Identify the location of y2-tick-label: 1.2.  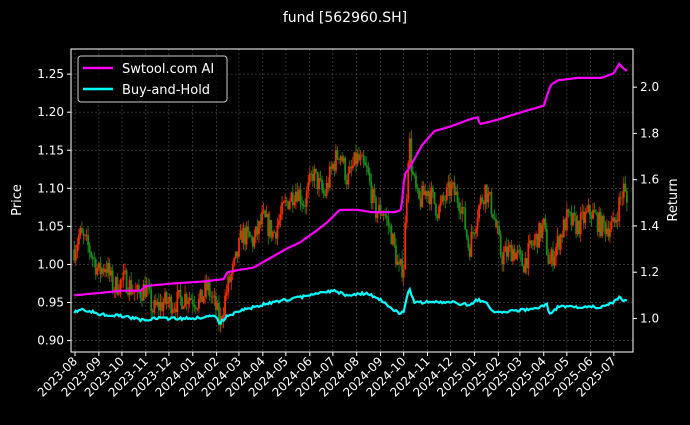
(649, 272).